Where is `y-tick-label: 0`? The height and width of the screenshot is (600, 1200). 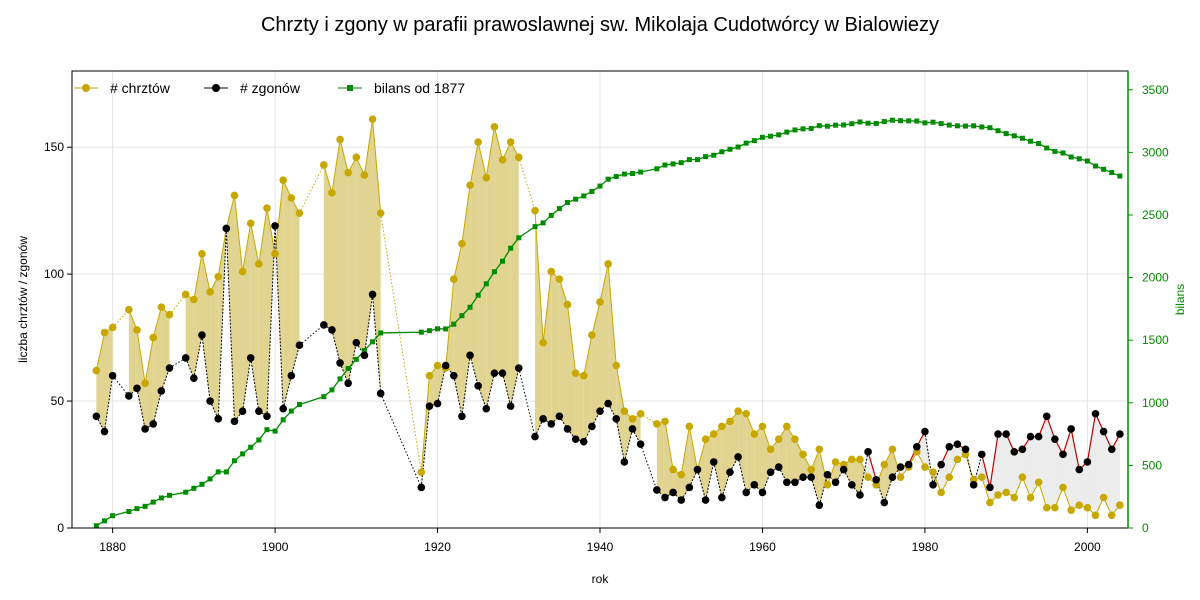 y-tick-label: 0 is located at coordinates (60, 528).